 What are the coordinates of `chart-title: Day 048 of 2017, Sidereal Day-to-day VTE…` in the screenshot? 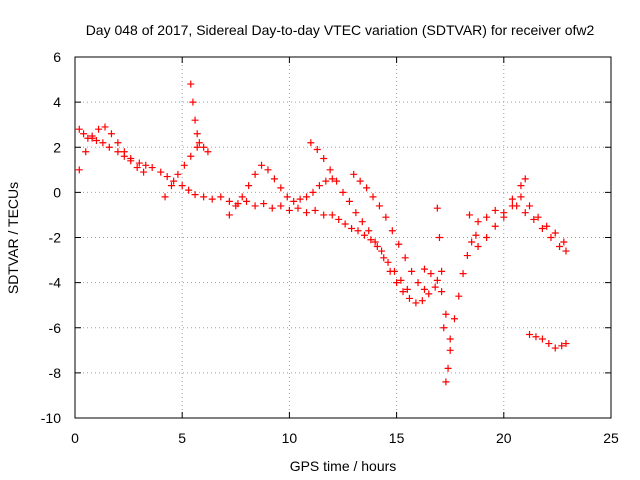 It's located at (340, 30).